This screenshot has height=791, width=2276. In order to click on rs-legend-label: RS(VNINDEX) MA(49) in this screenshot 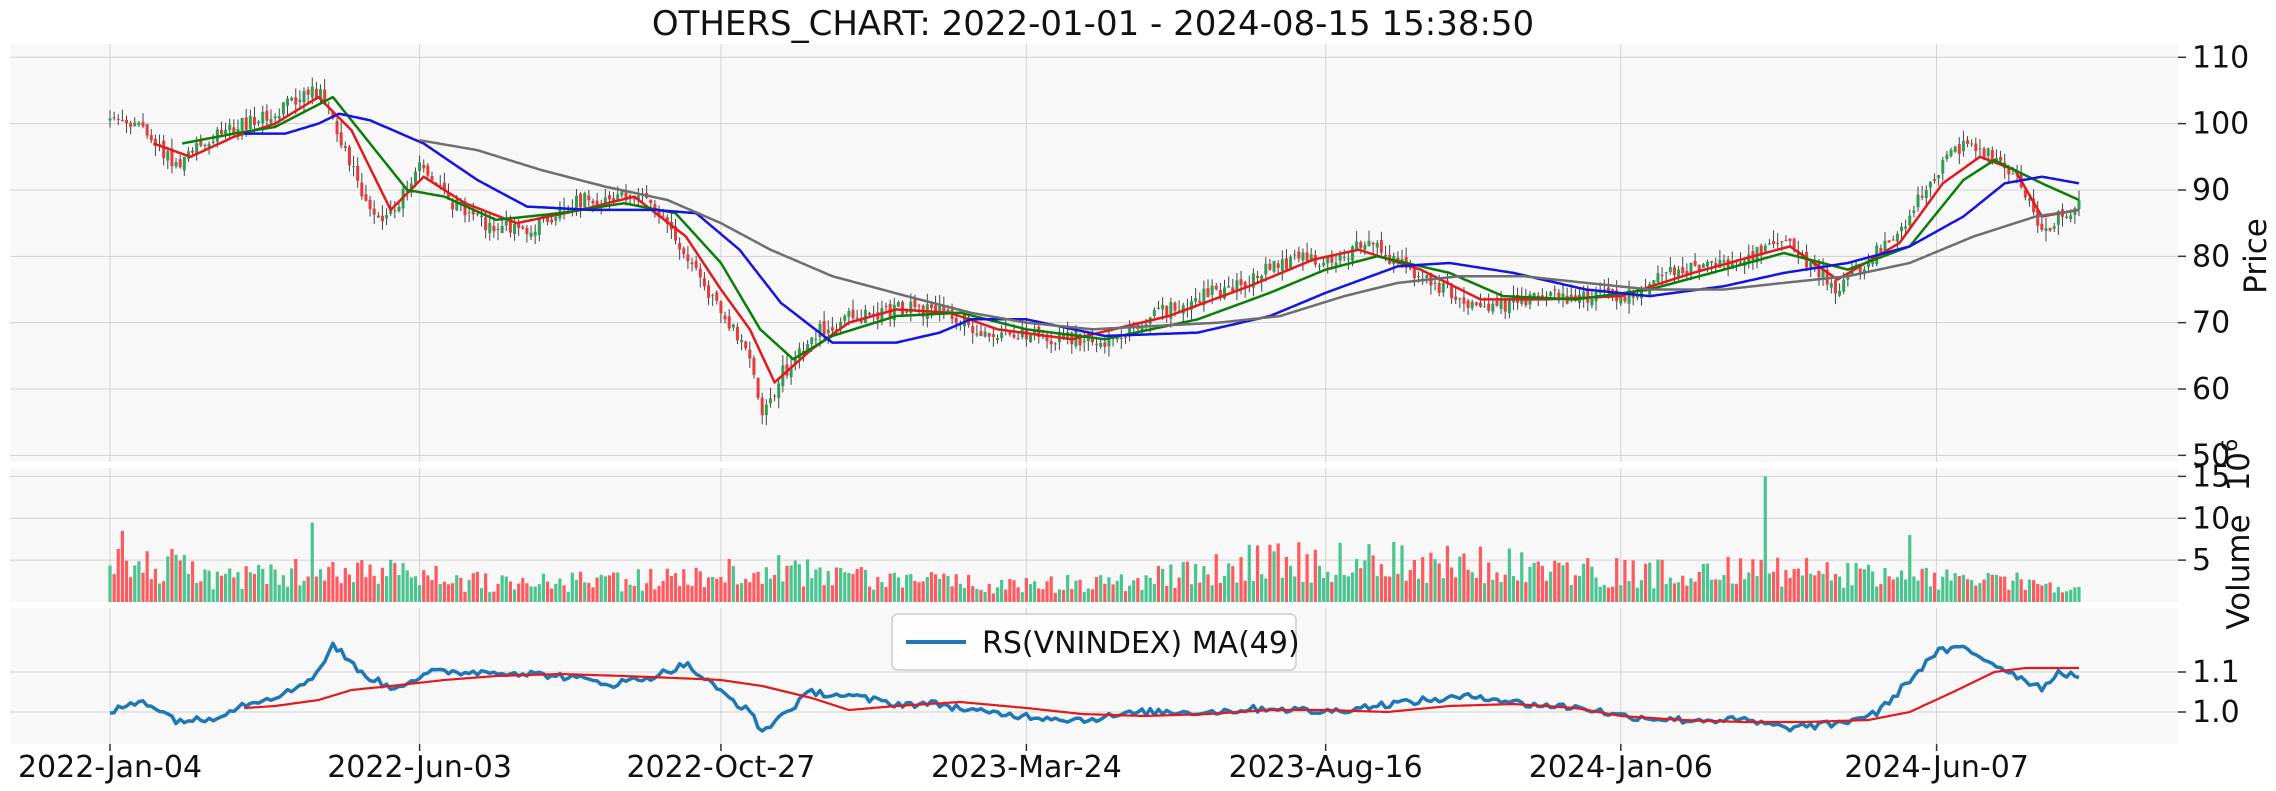, I will do `click(1141, 643)`.